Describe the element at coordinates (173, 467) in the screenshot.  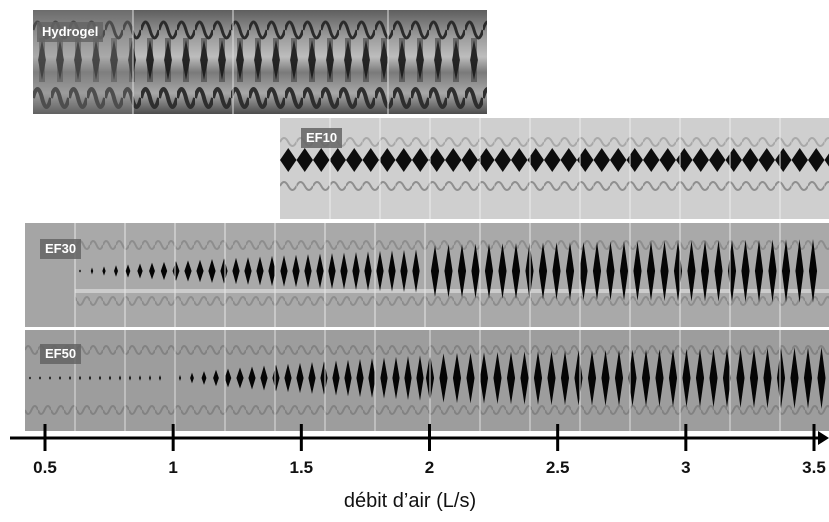
I see `x-tick-label: 1` at that location.